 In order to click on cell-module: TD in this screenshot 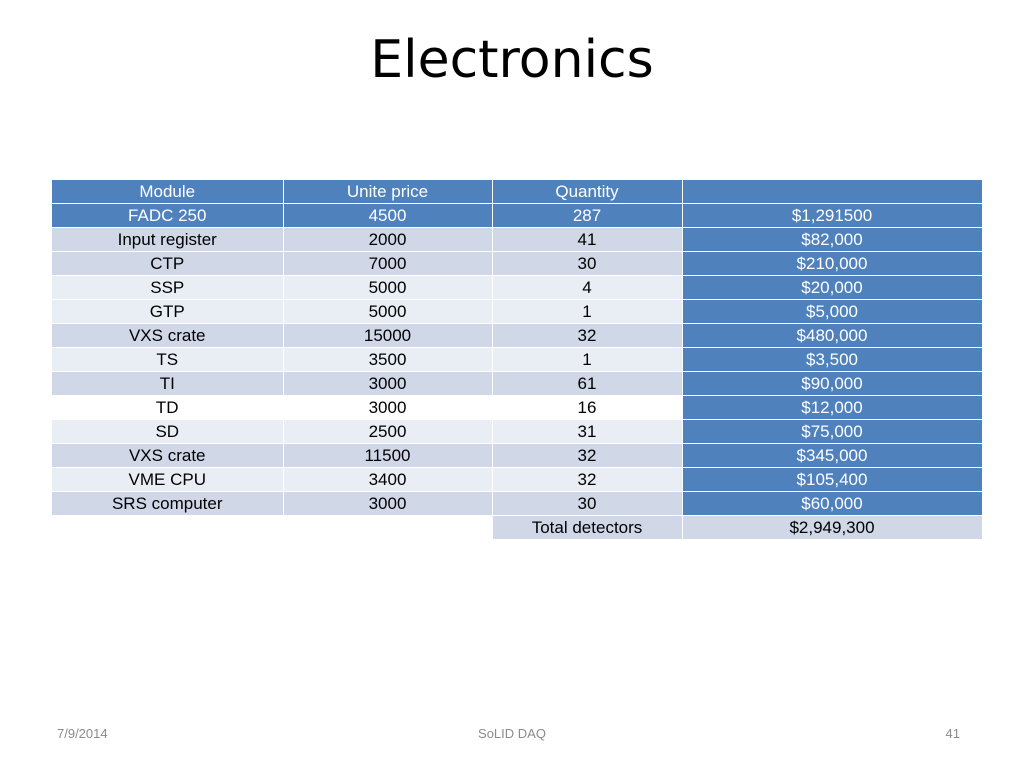, I will do `click(168, 407)`.